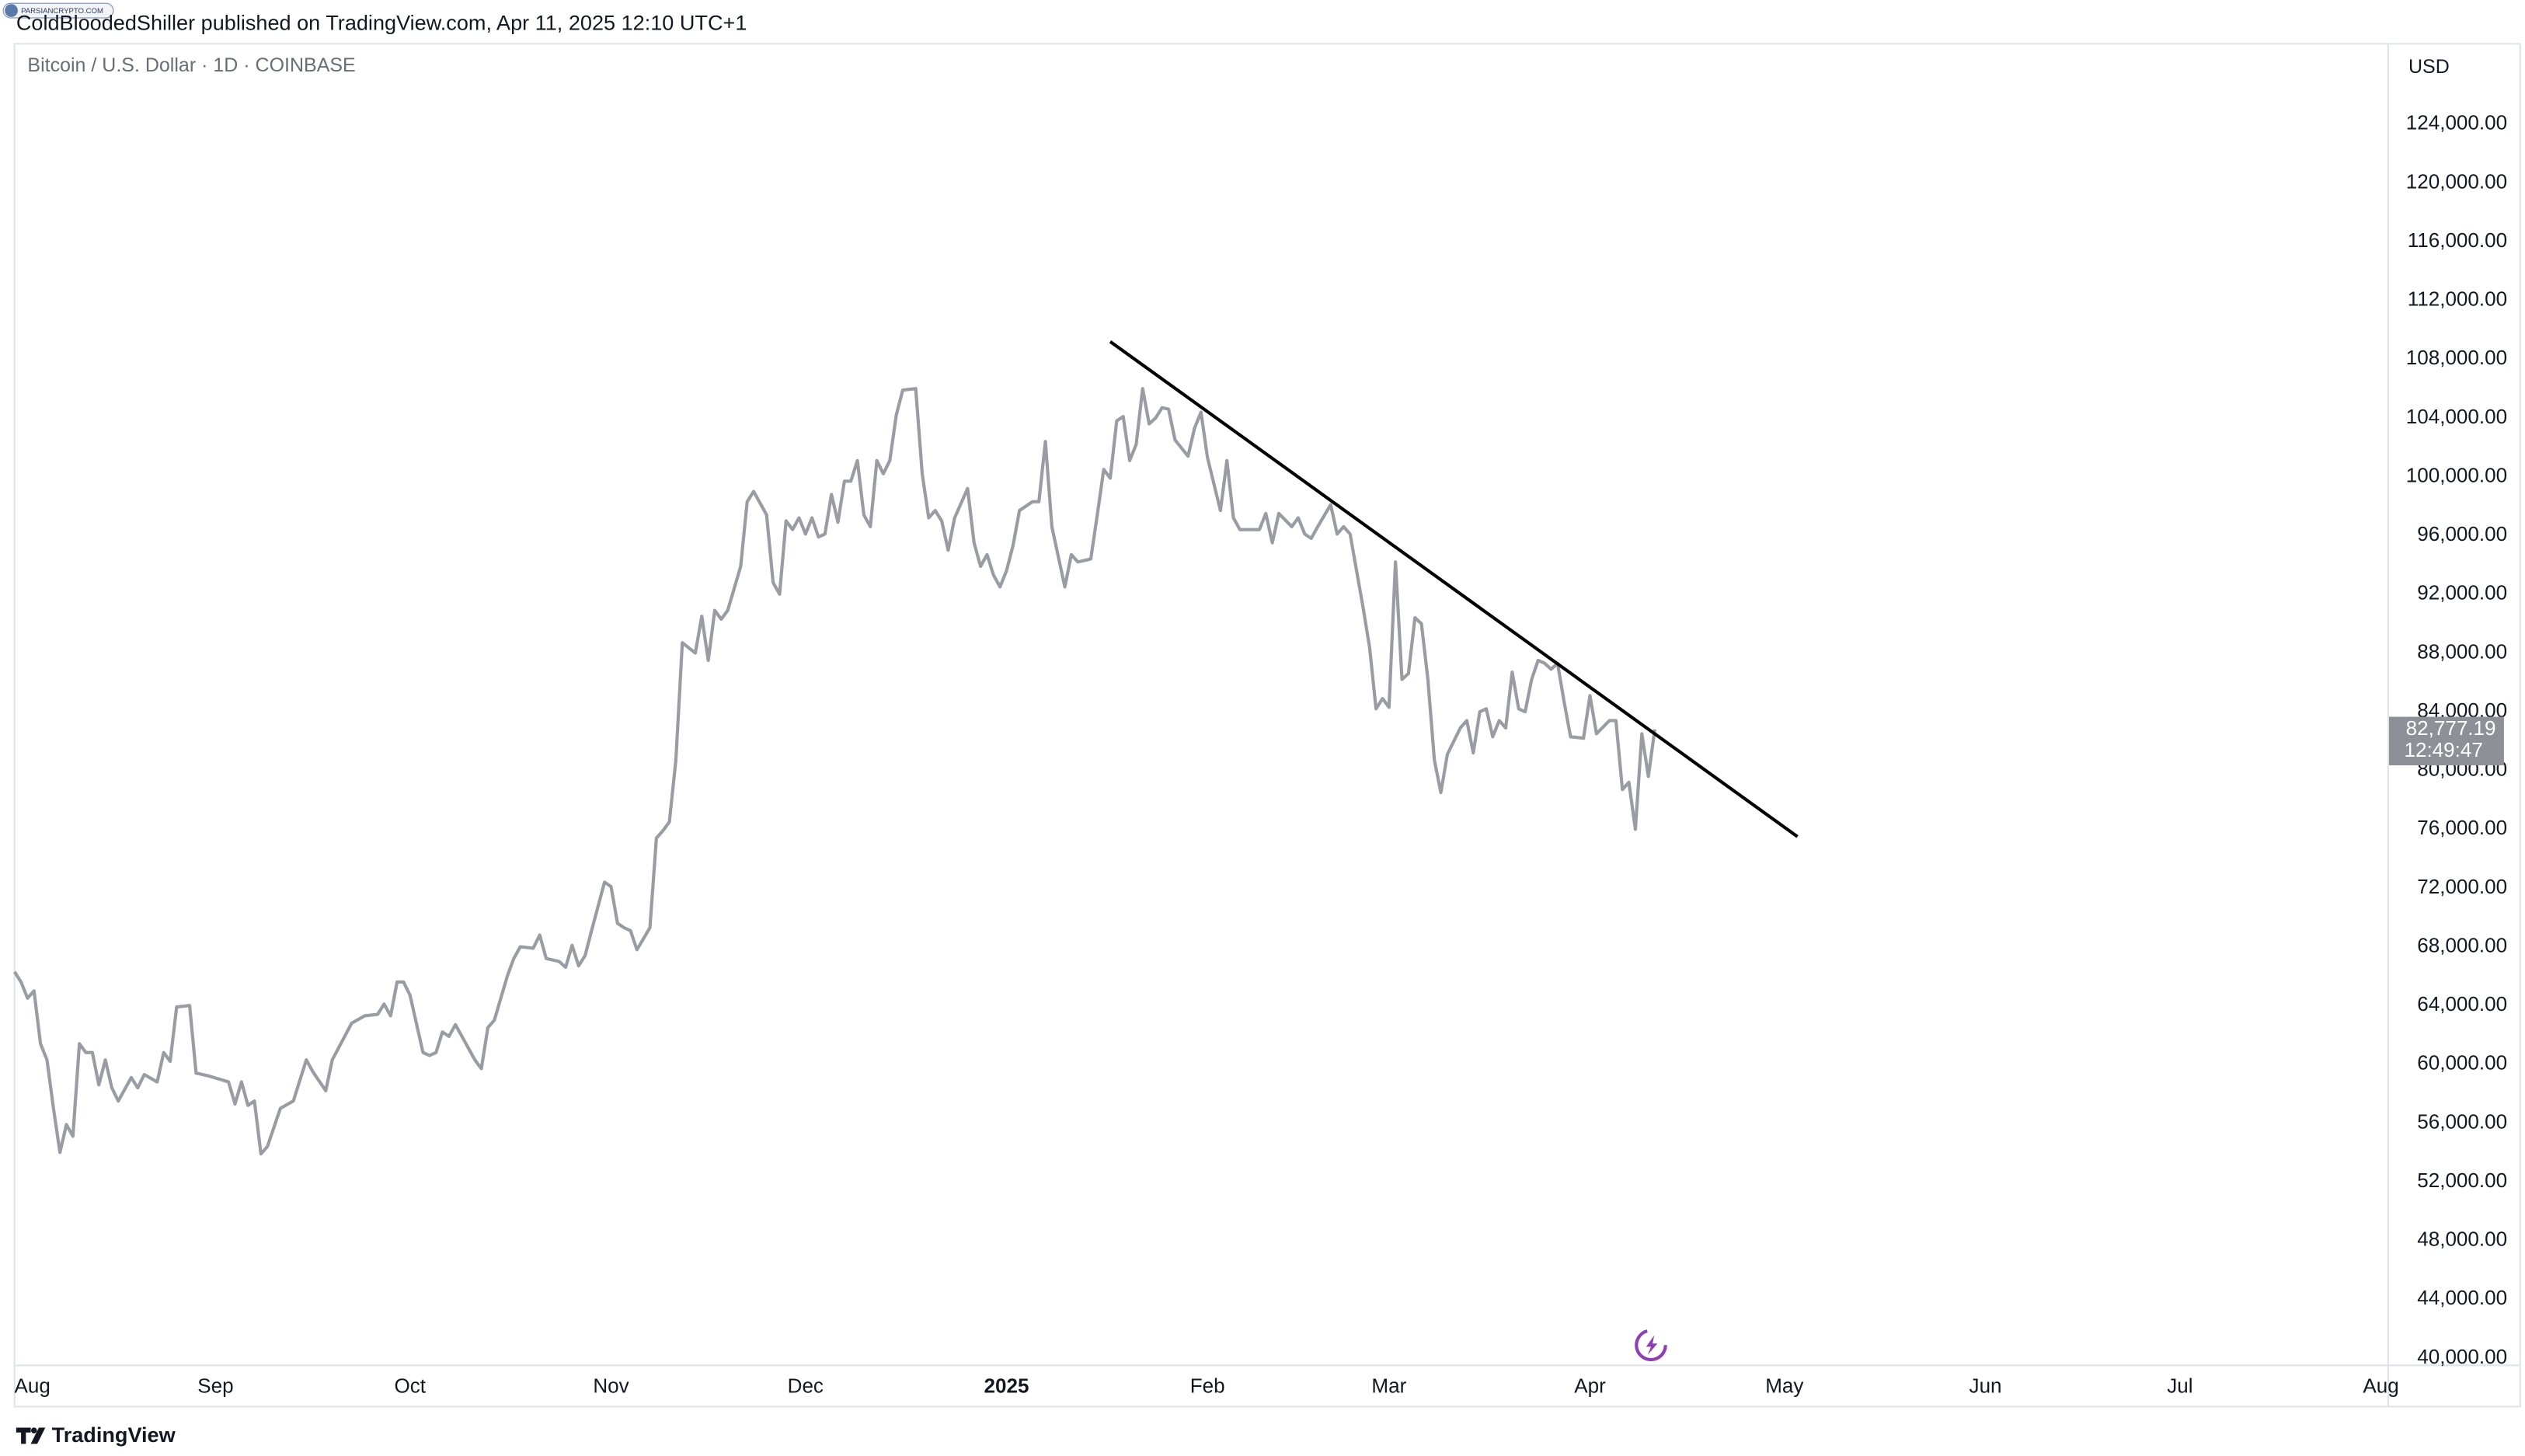 The image size is (2525, 1456). What do you see at coordinates (1651, 1346) in the screenshot?
I see `event-icon` at bounding box center [1651, 1346].